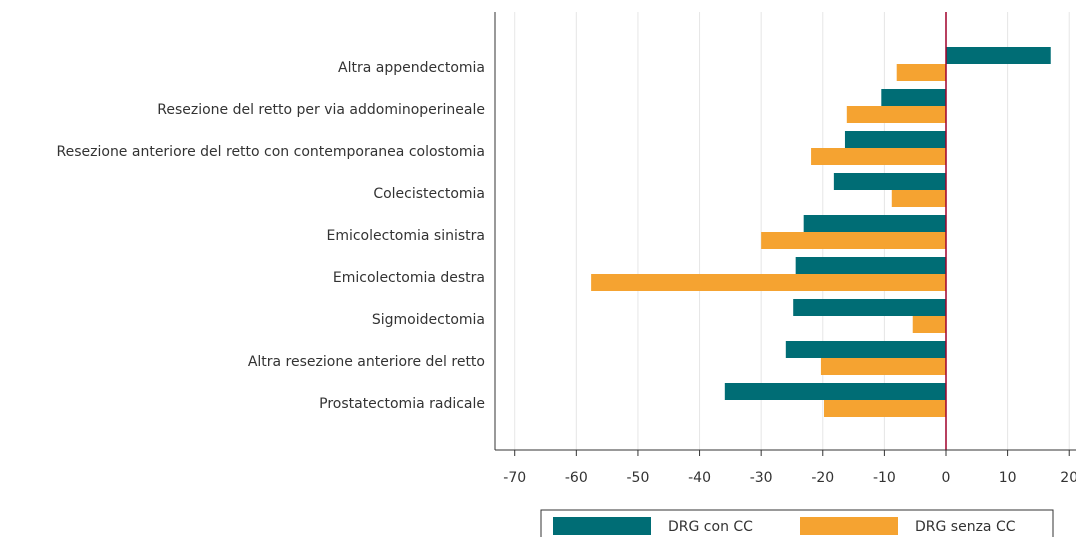  I want to click on x-tick-label: -40, so click(699, 478).